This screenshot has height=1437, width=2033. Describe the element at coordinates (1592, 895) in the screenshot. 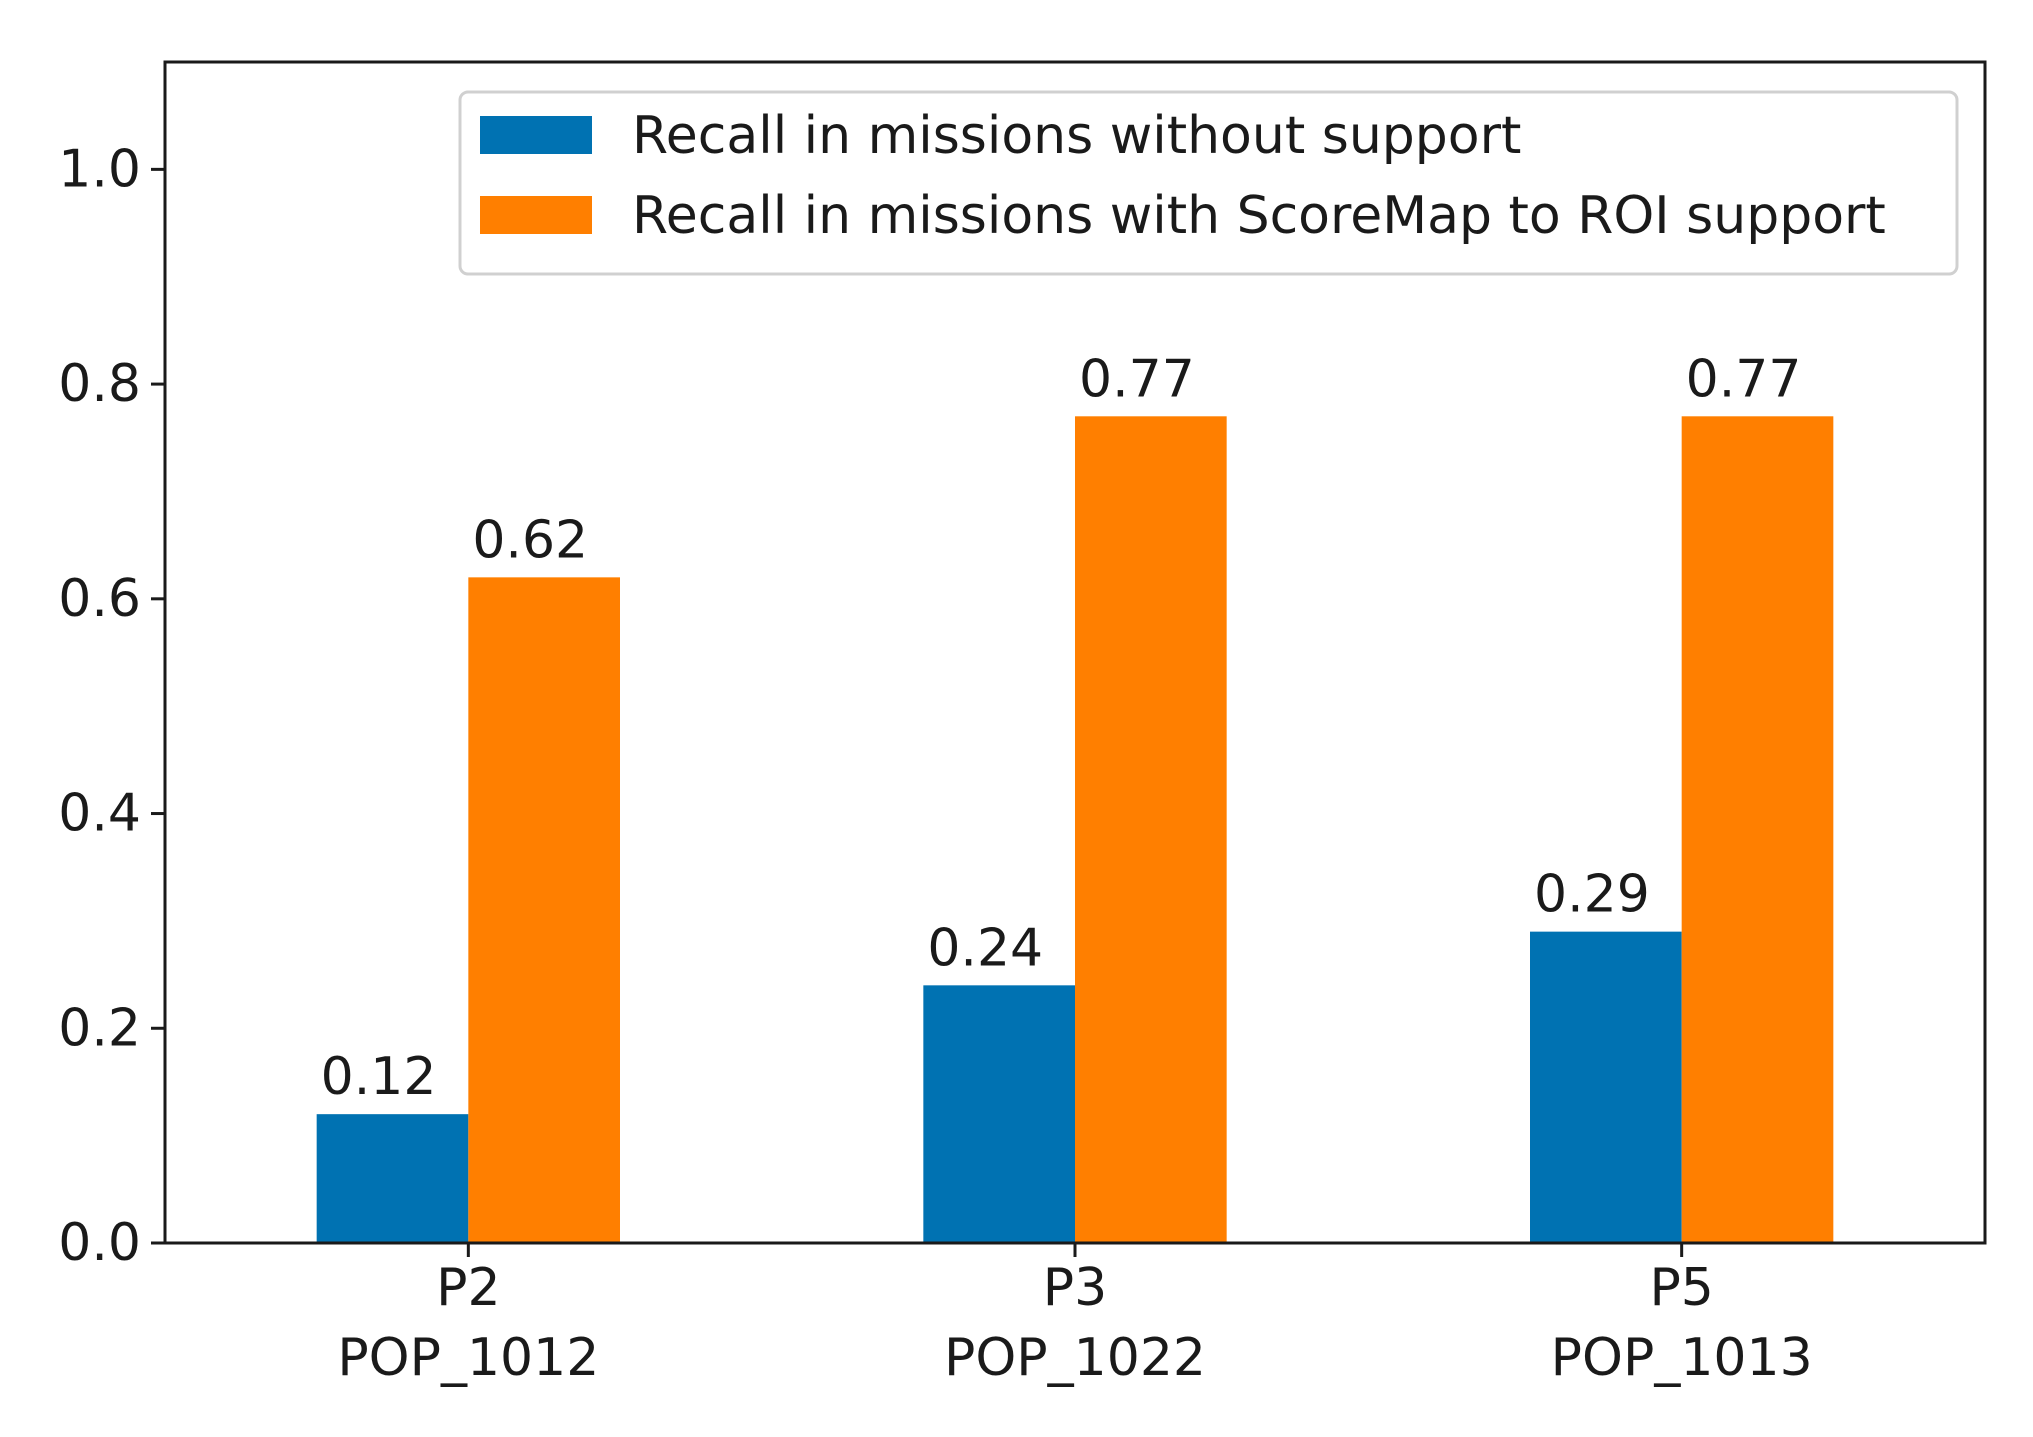

I see `bar-value-label: 0.29` at that location.